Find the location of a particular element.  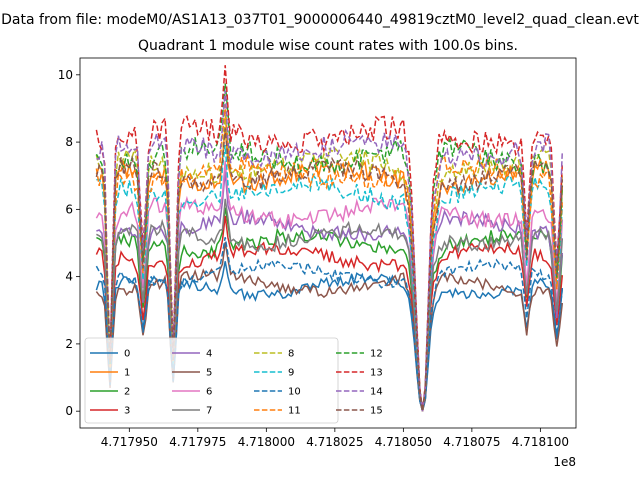

legend-label-12: 12 is located at coordinates (376, 354).